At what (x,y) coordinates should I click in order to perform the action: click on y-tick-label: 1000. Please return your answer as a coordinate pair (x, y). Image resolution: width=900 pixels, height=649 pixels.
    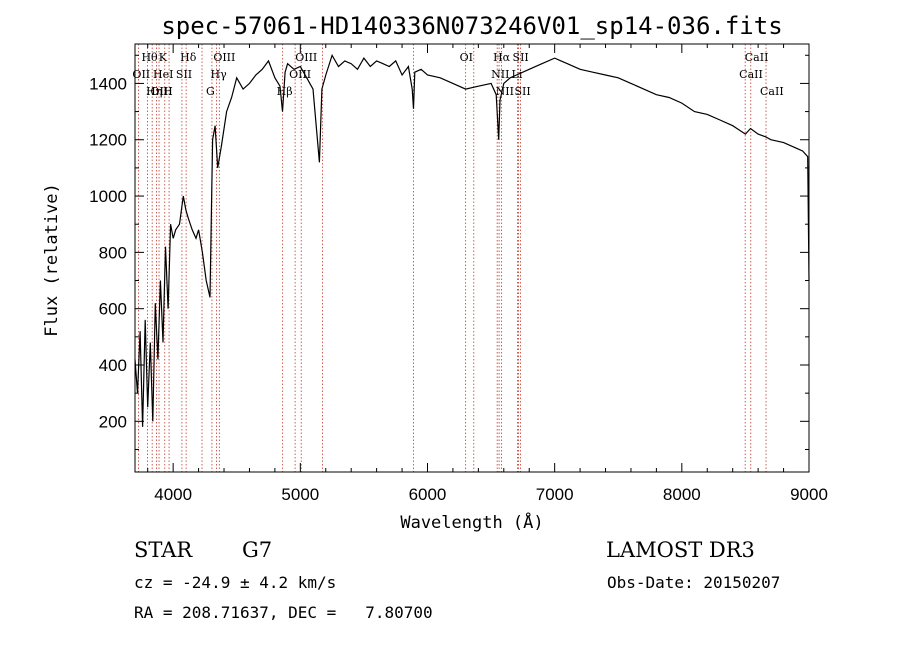
    Looking at the image, I should click on (108, 196).